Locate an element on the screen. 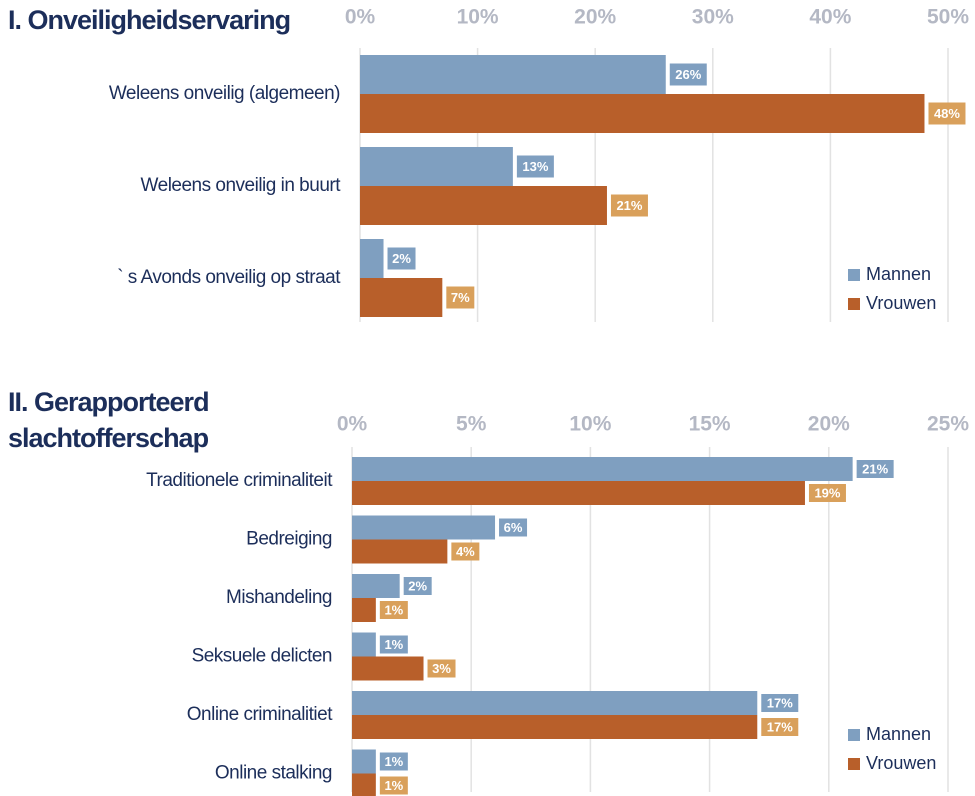 Image resolution: width=975 pixels, height=796 pixels. category-label: Mishandeling is located at coordinates (279, 597).